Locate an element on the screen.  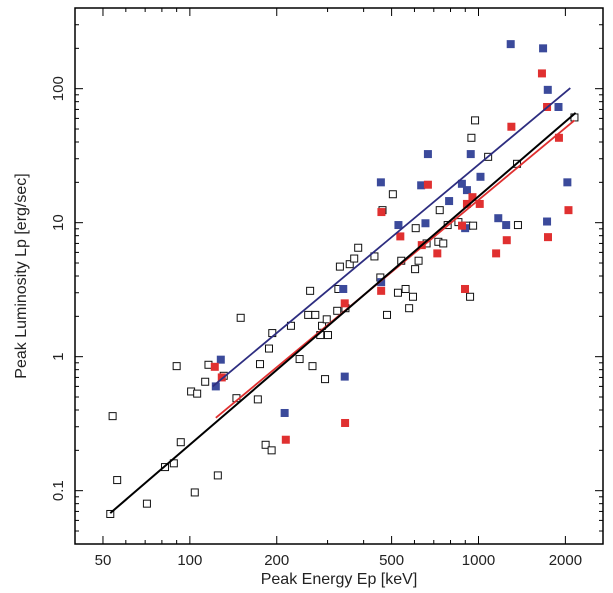
y-tick-label: 1 is located at coordinates (58, 357).